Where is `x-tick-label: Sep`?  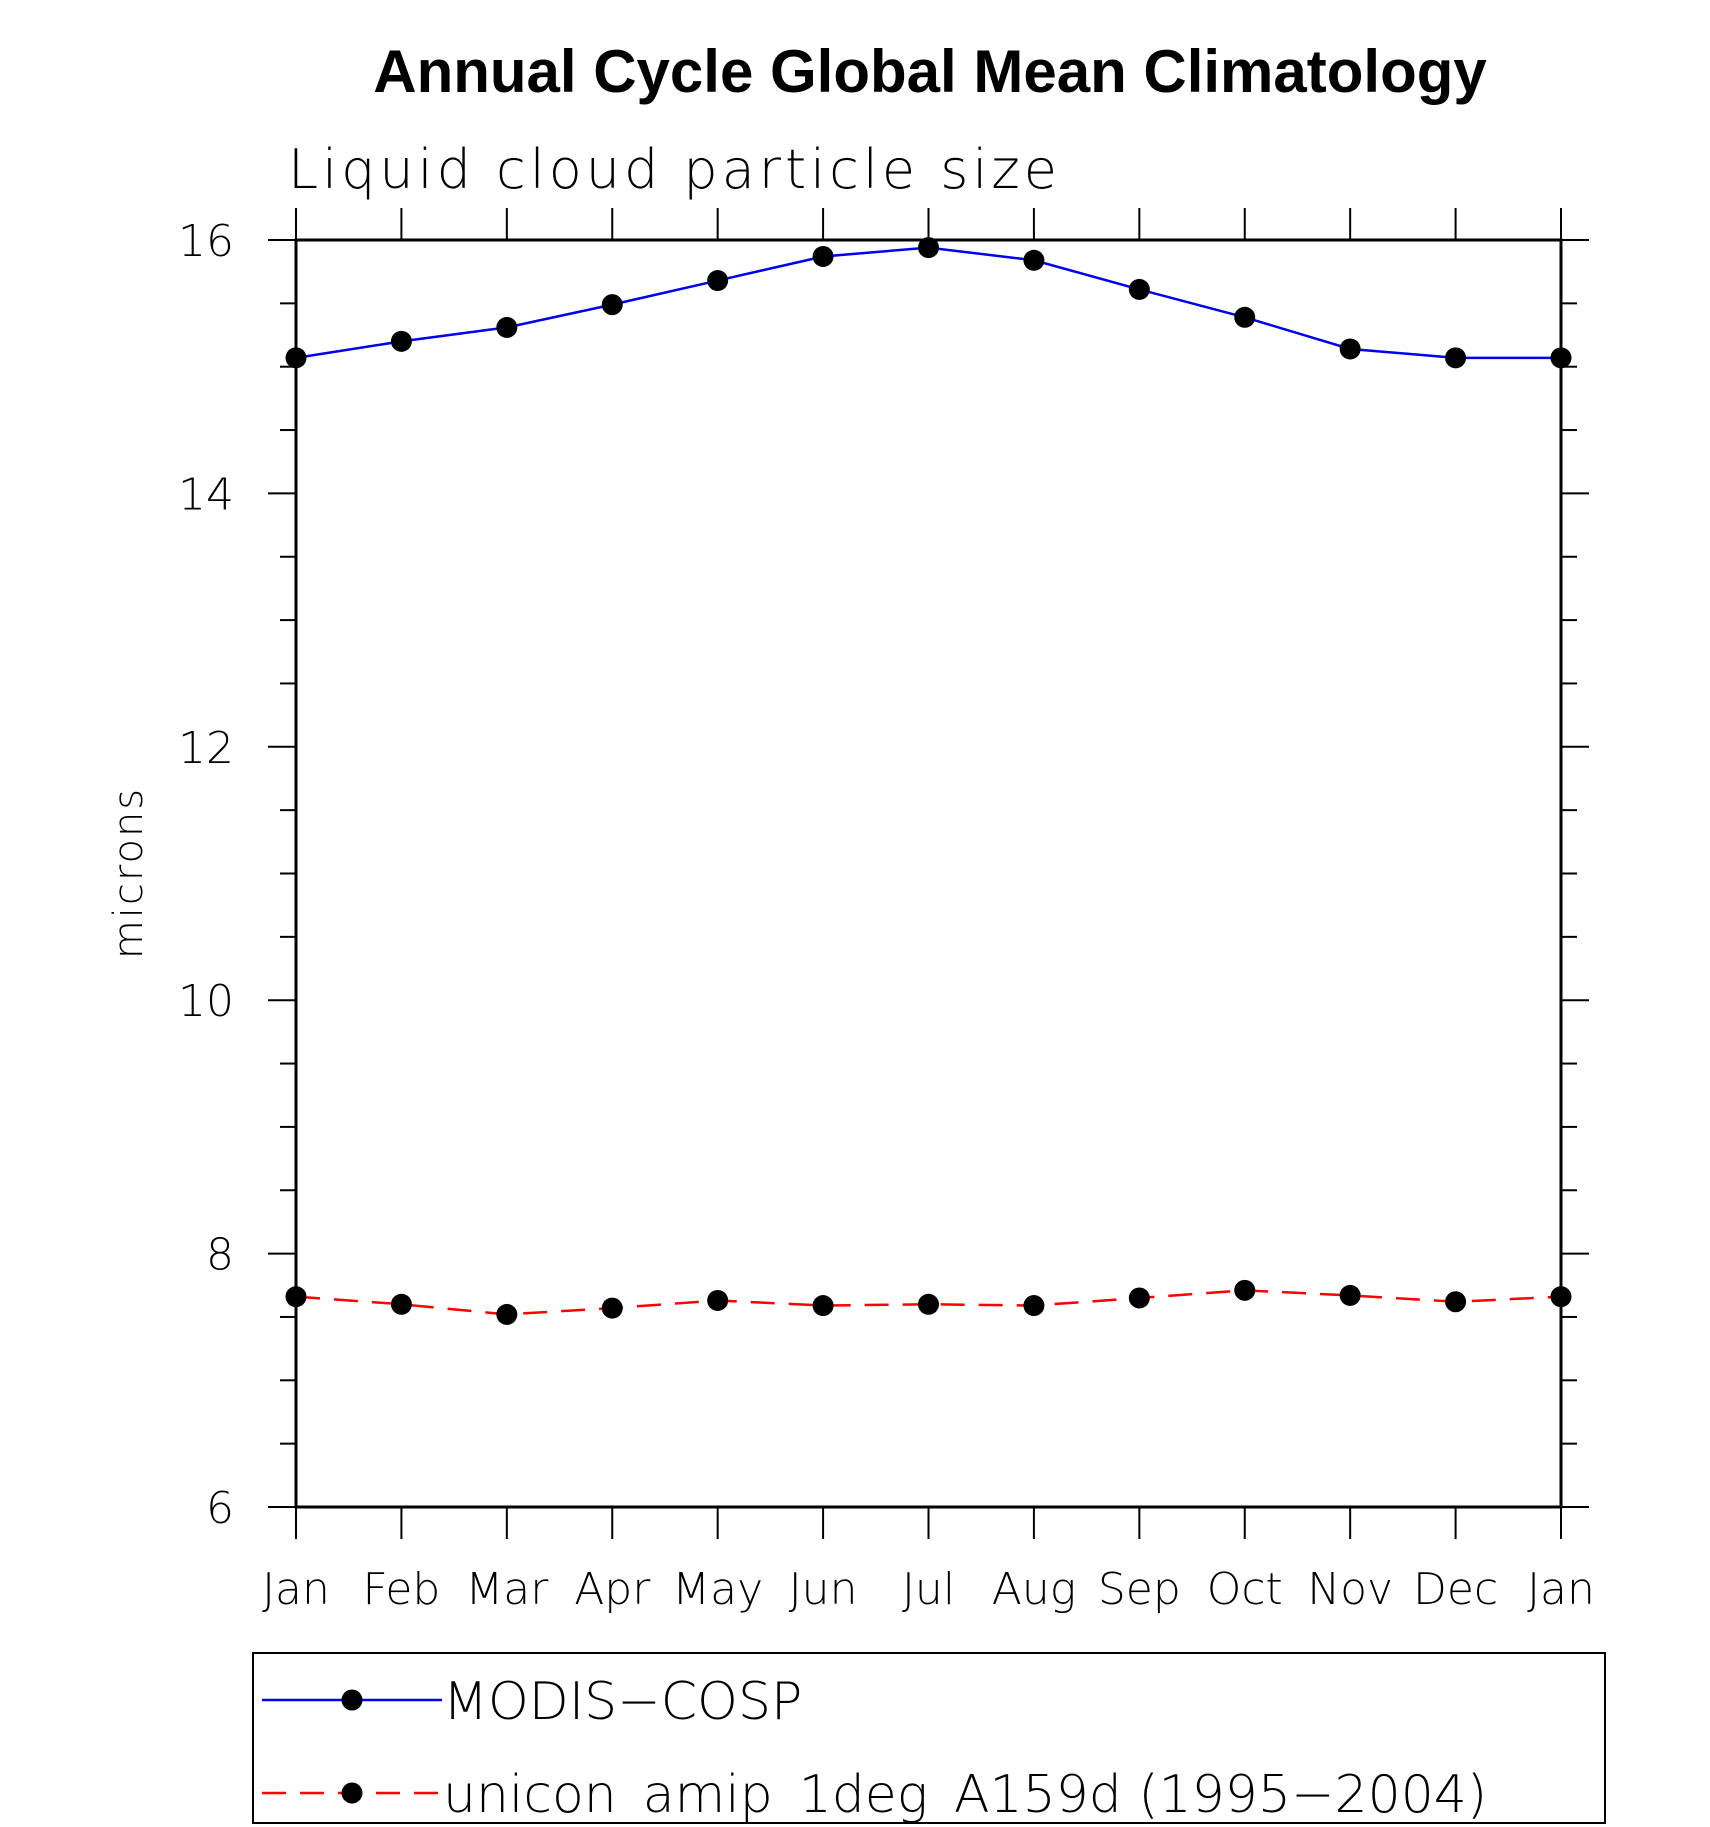
x-tick-label: Sep is located at coordinates (1139, 1589).